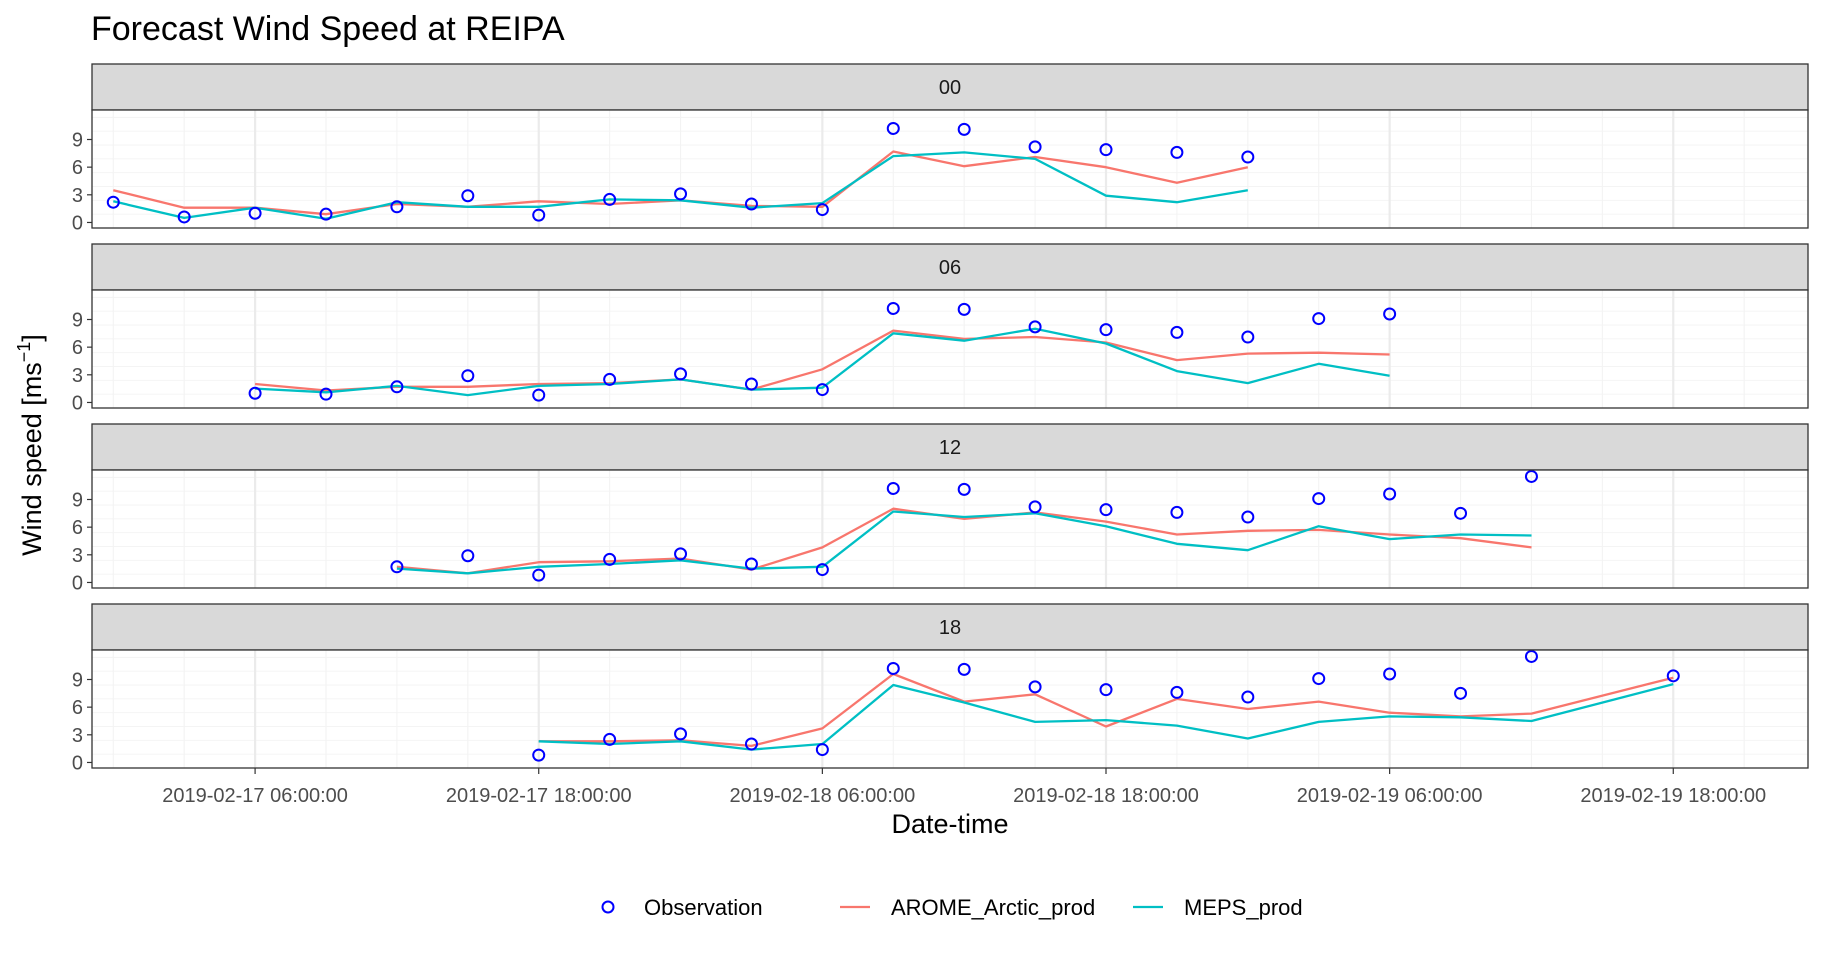 The height and width of the screenshot is (960, 1824). I want to click on y-axis-title-main: Wind speed [ms, so click(32, 459).